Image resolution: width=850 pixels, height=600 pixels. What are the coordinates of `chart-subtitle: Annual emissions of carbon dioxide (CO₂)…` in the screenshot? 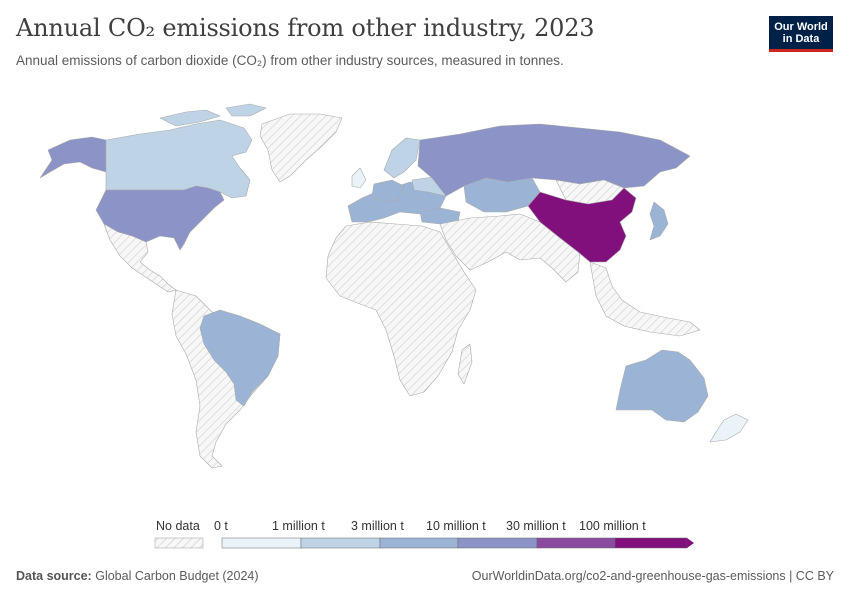 It's located at (290, 60).